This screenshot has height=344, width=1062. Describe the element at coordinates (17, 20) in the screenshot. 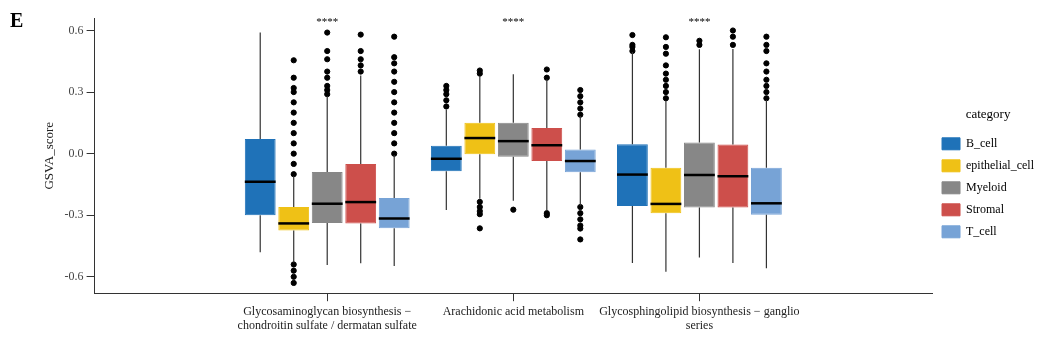

I see `chart-title: E` at that location.